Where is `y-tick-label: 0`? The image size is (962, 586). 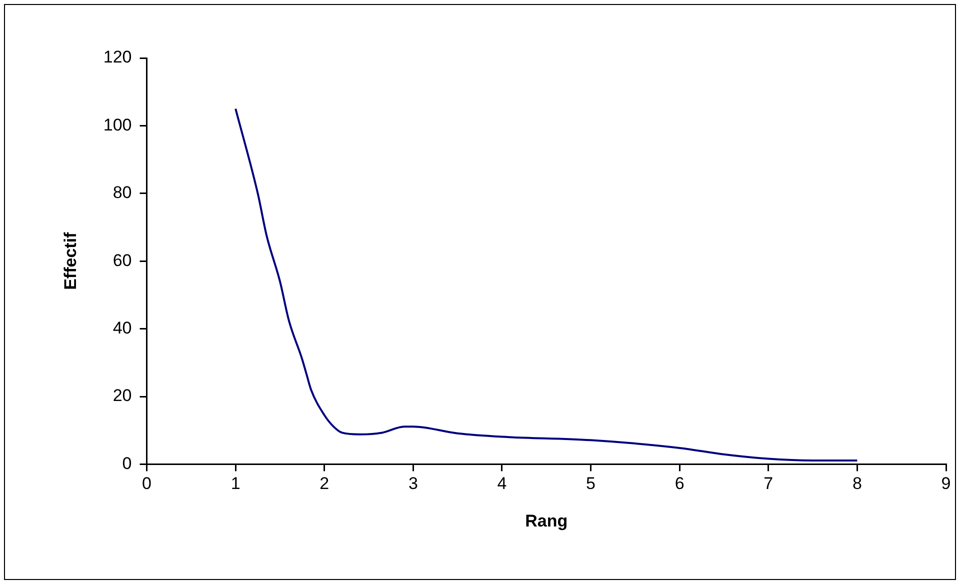
y-tick-label: 0 is located at coordinates (127, 463).